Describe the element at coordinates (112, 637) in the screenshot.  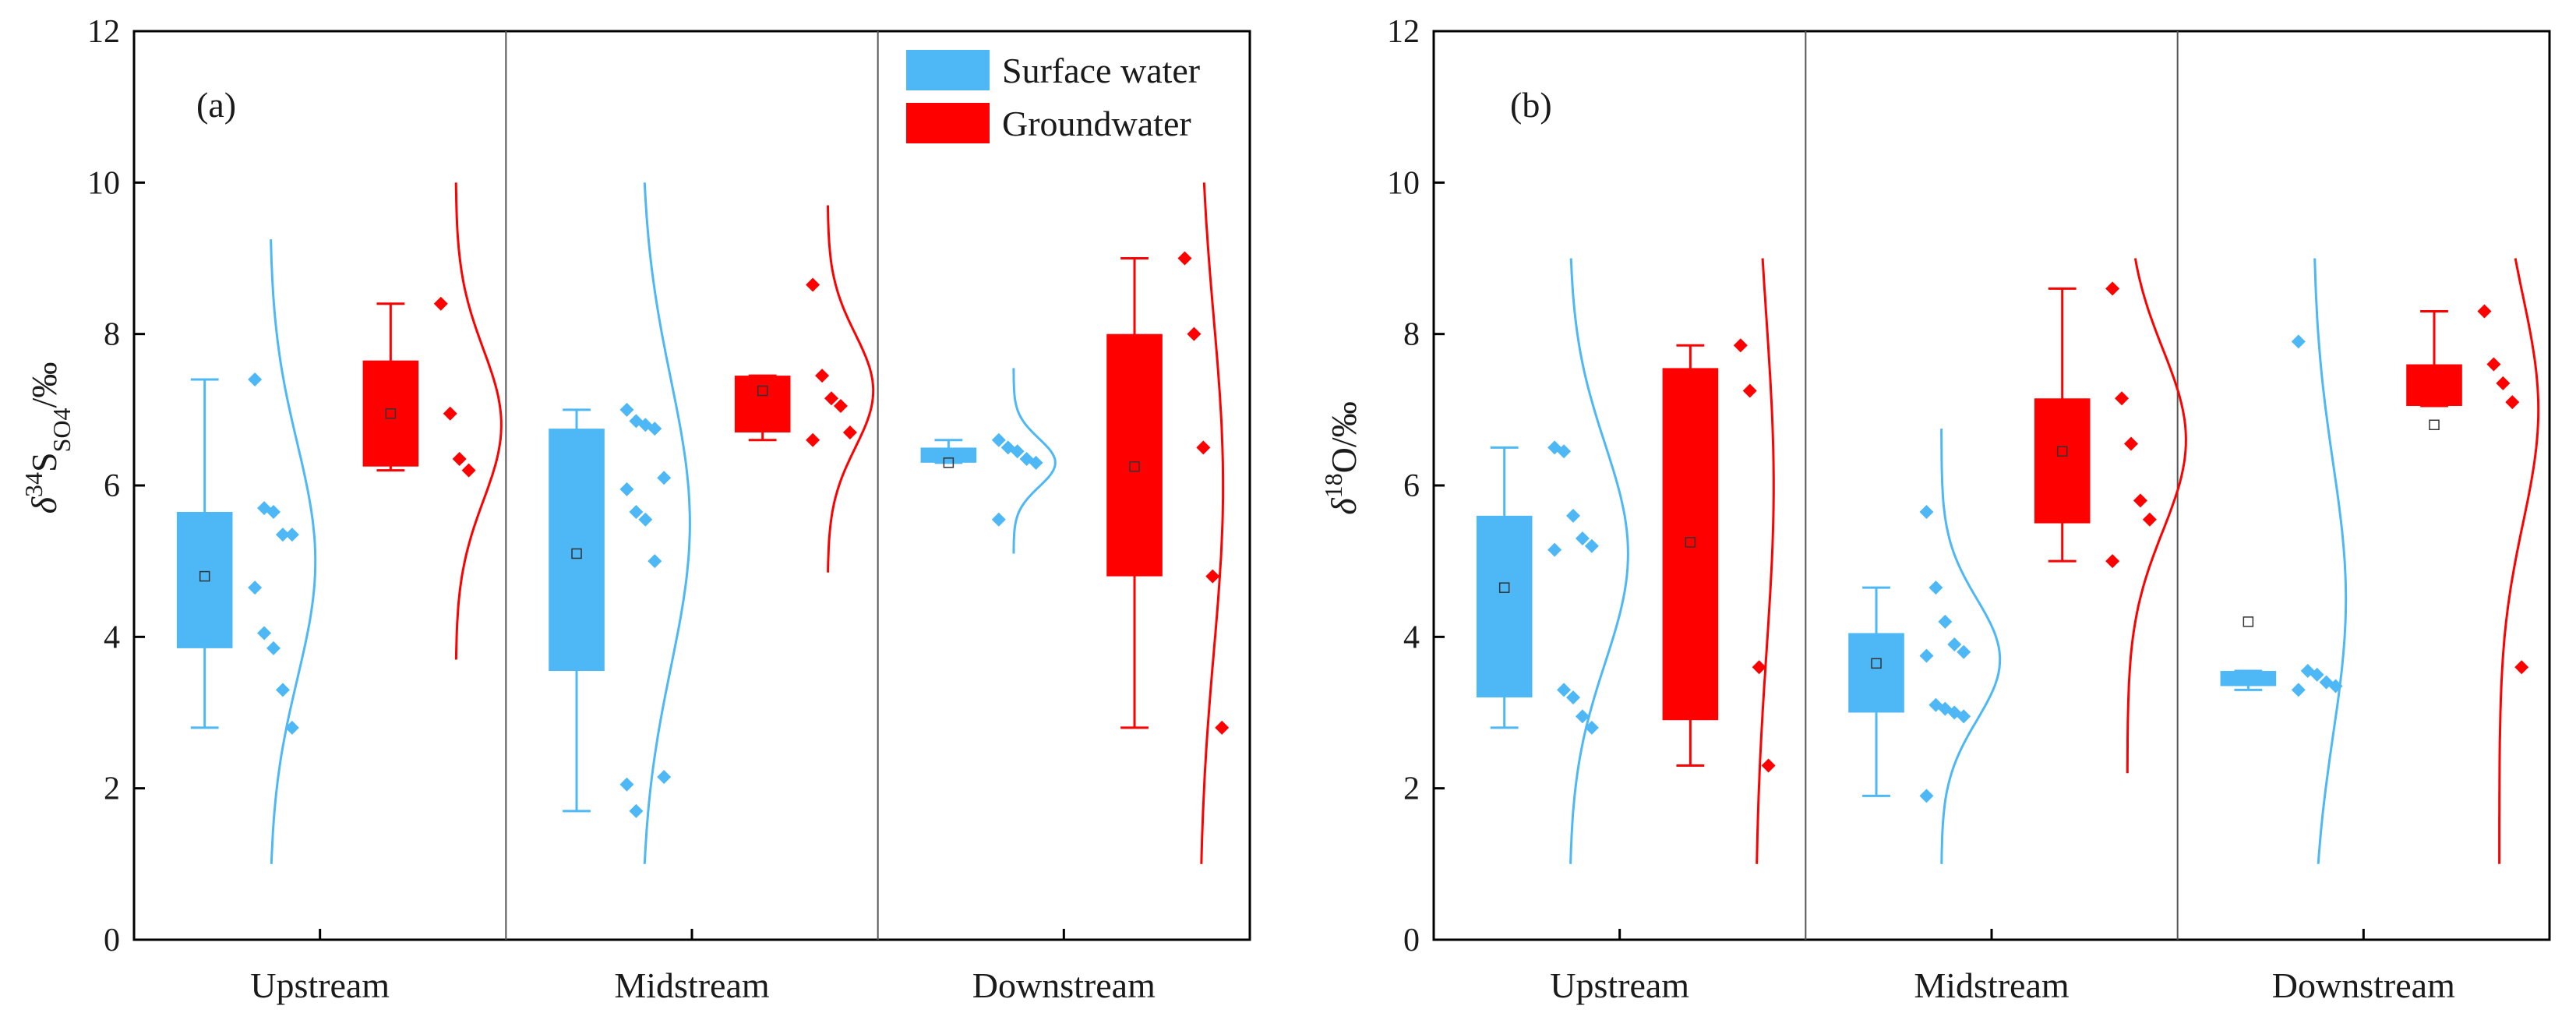
I see `y-tick-label: 4` at that location.